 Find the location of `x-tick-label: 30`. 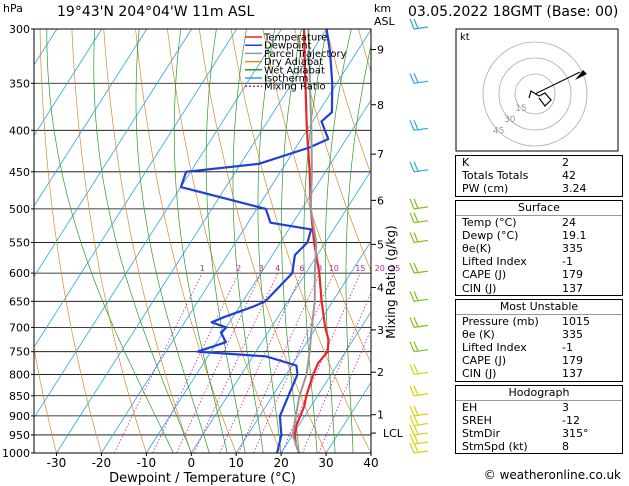

x-tick-label: 30 is located at coordinates (325, 463).